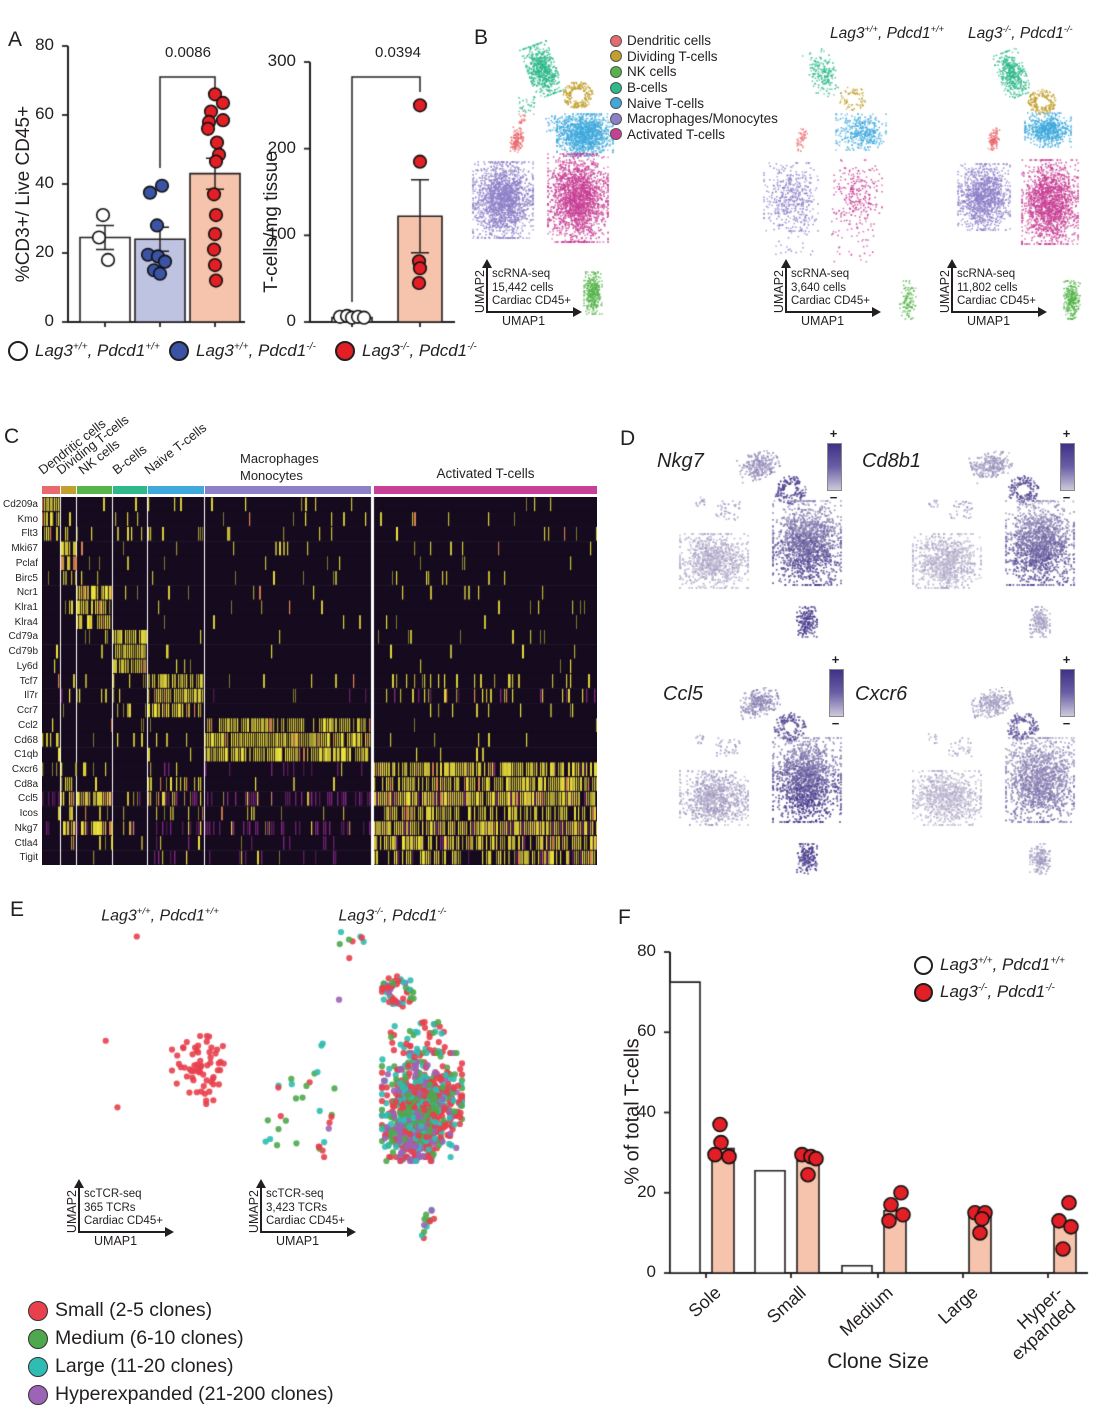  I want to click on tcr-count-text: 3,423 TCRs, so click(297, 1207).